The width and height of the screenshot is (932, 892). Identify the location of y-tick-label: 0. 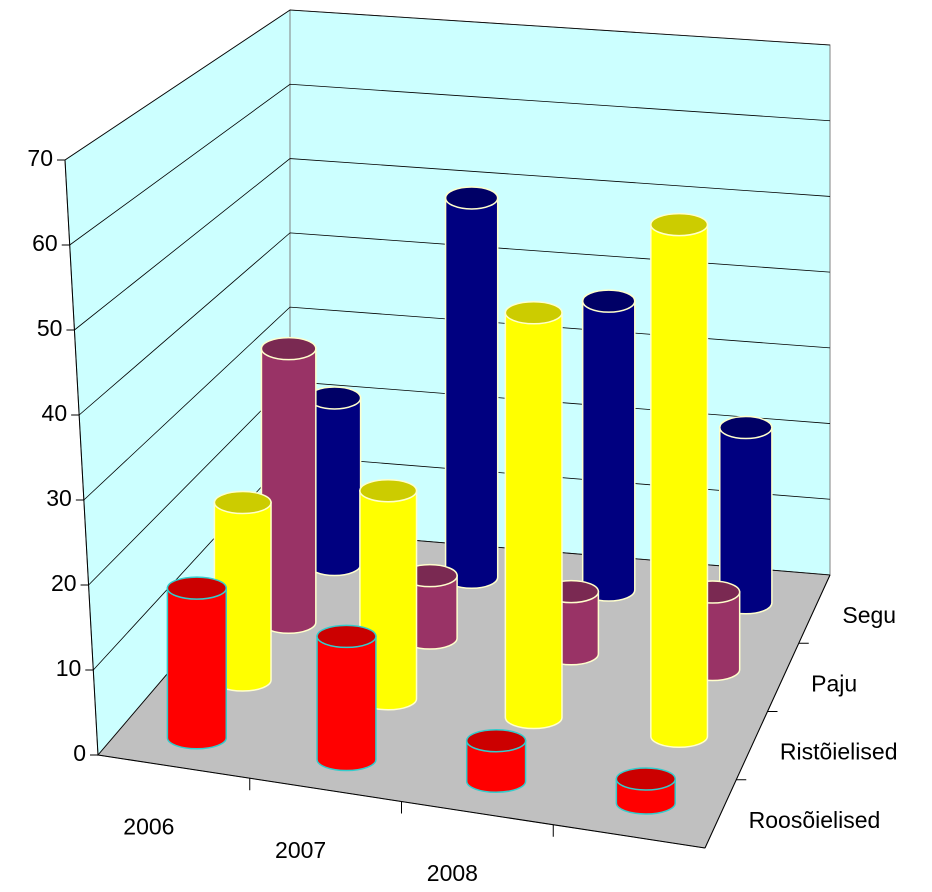
(79, 753).